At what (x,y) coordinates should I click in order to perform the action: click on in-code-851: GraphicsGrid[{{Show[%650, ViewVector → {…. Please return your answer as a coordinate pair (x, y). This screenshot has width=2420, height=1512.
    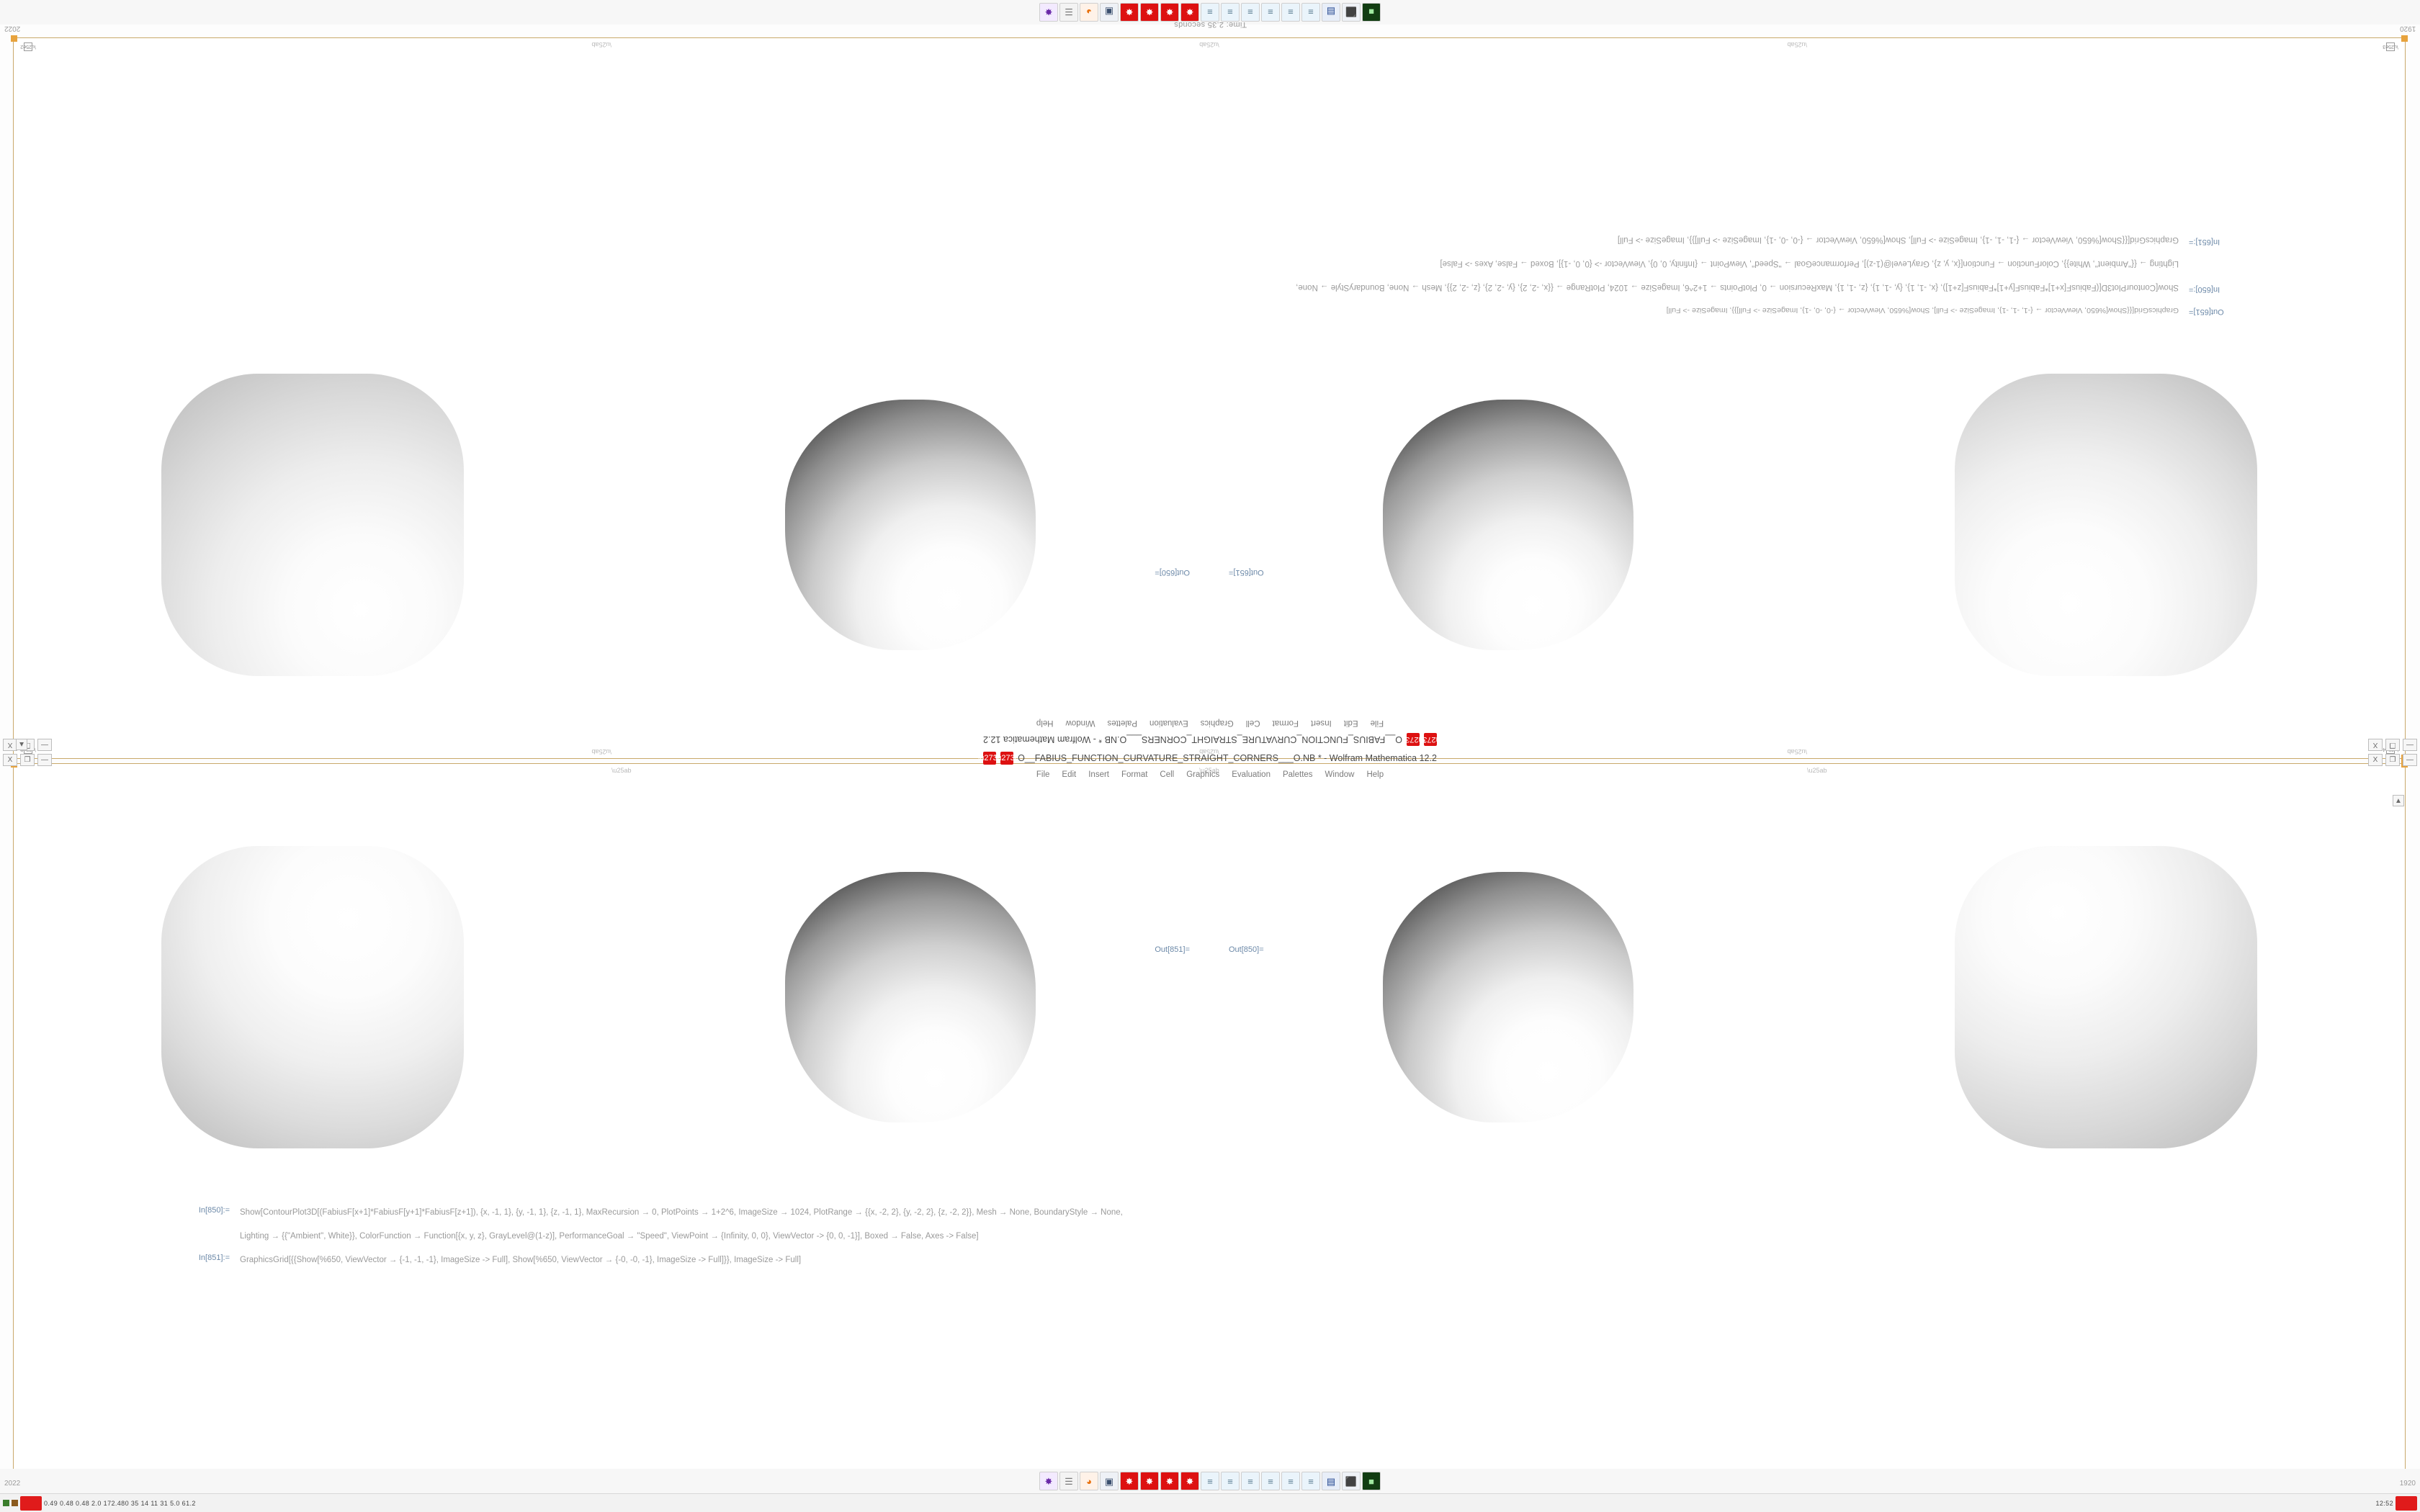
    Looking at the image, I should click on (1898, 239).